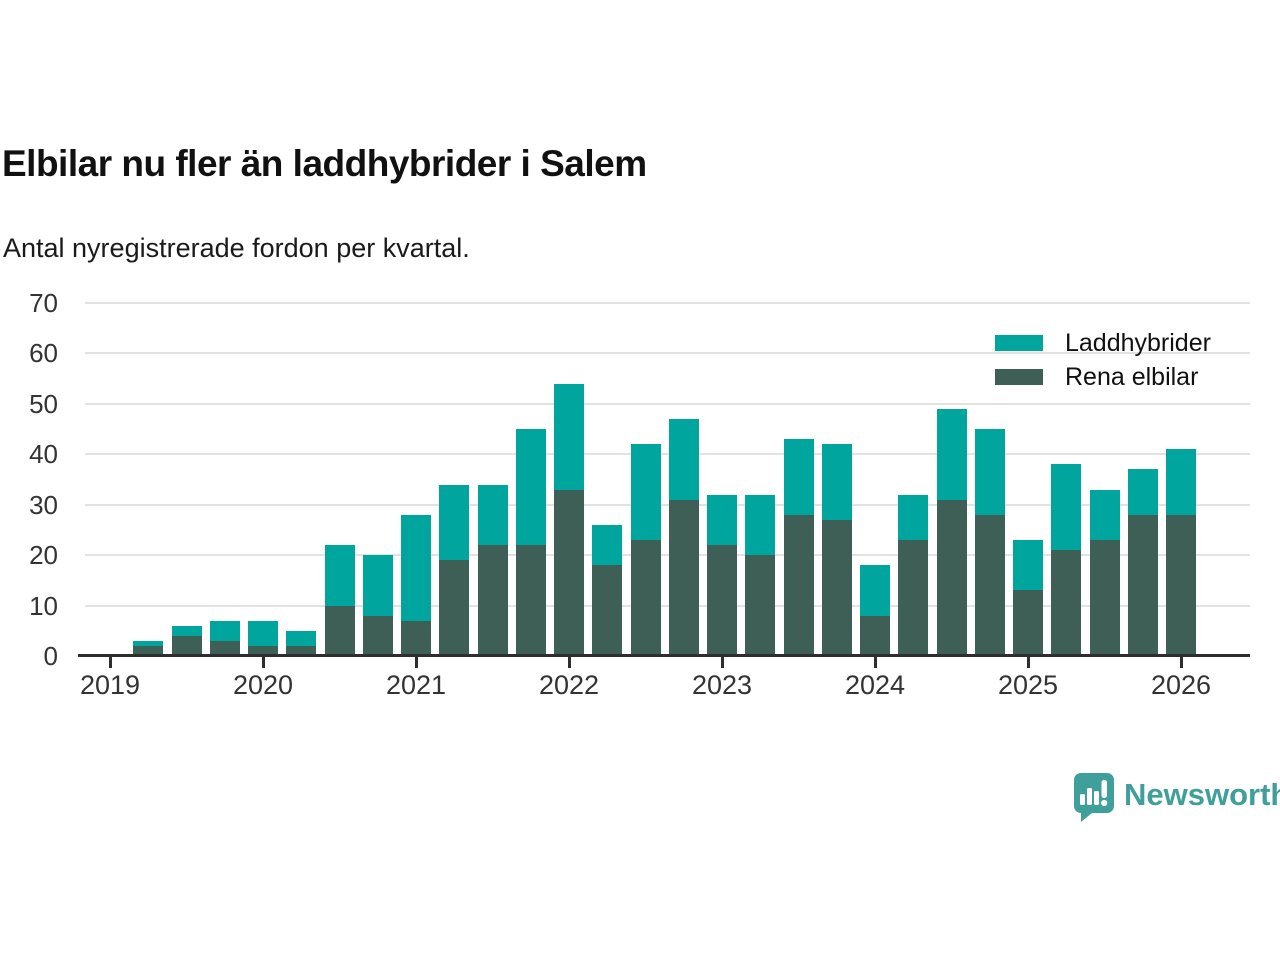  What do you see at coordinates (1028, 662) in the screenshot?
I see `x-tick-2025` at bounding box center [1028, 662].